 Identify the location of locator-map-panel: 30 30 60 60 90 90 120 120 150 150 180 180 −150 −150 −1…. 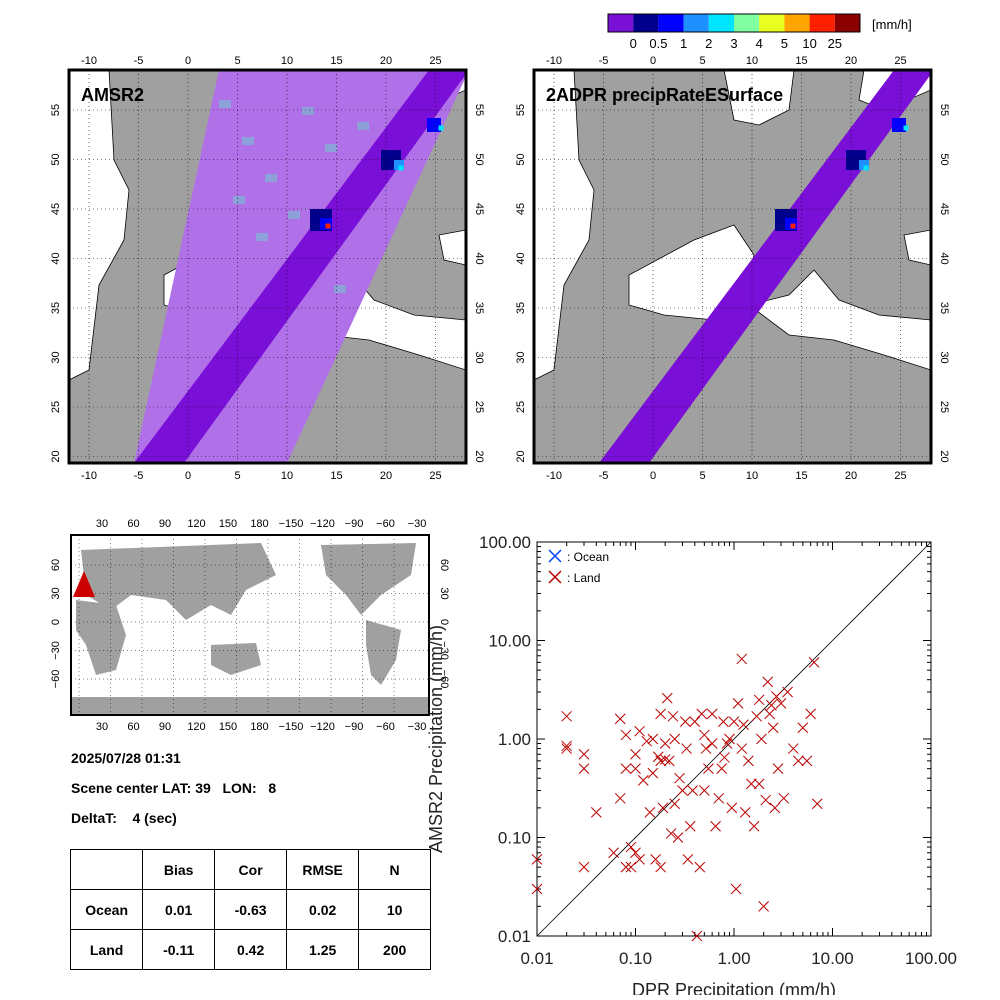
(250, 622).